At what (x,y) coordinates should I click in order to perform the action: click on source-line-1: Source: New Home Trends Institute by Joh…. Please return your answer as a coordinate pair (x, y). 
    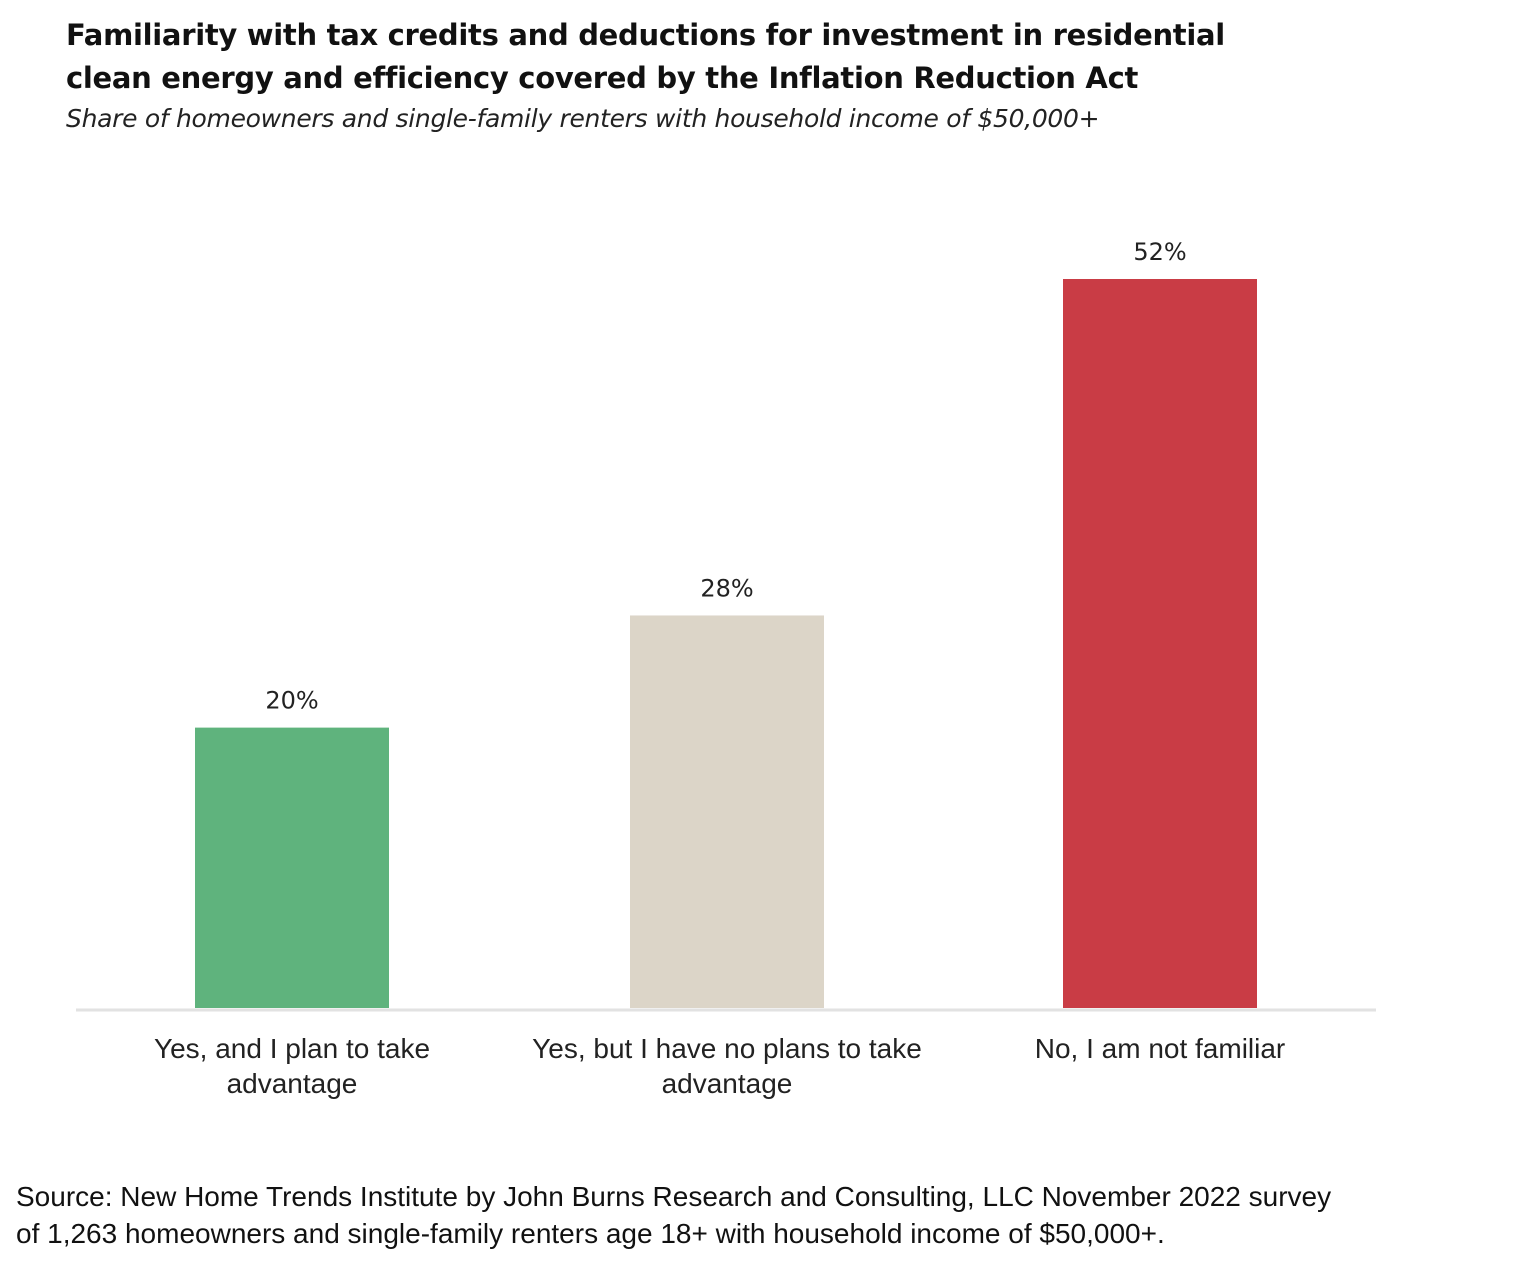
    Looking at the image, I should click on (674, 1196).